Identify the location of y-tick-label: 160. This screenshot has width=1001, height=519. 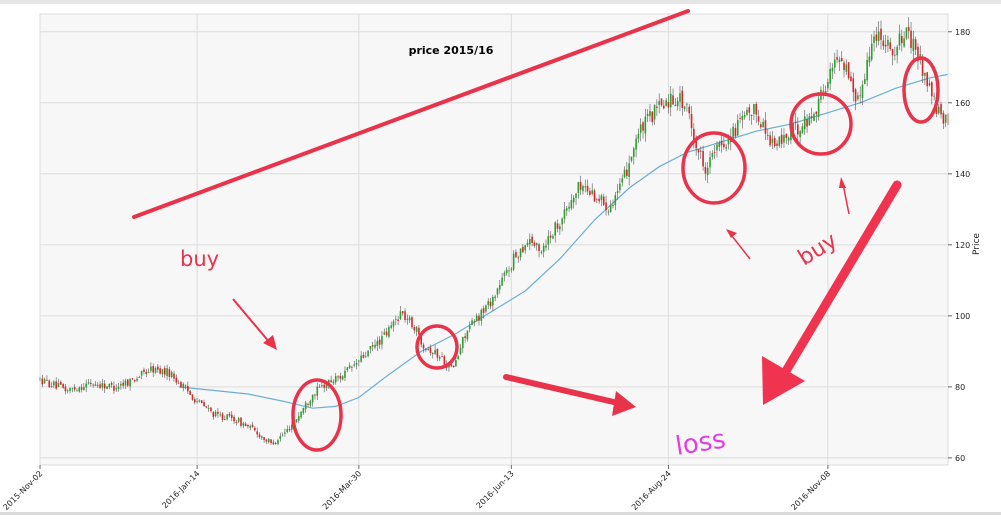
(962, 103).